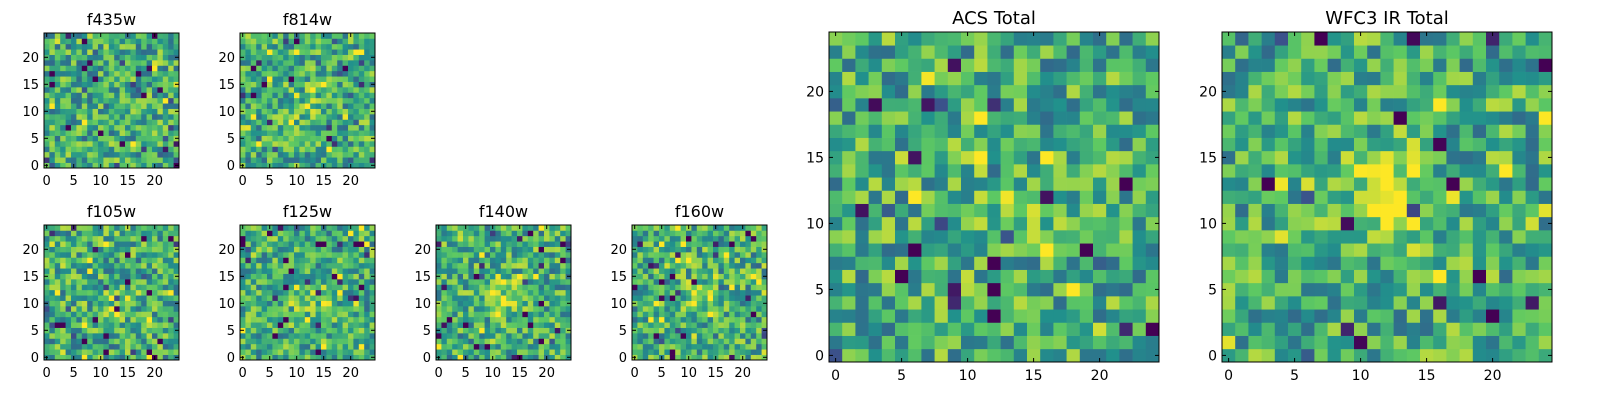 The height and width of the screenshot is (400, 1600). Describe the element at coordinates (296, 373) in the screenshot. I see `x-tick-label: 10` at that location.